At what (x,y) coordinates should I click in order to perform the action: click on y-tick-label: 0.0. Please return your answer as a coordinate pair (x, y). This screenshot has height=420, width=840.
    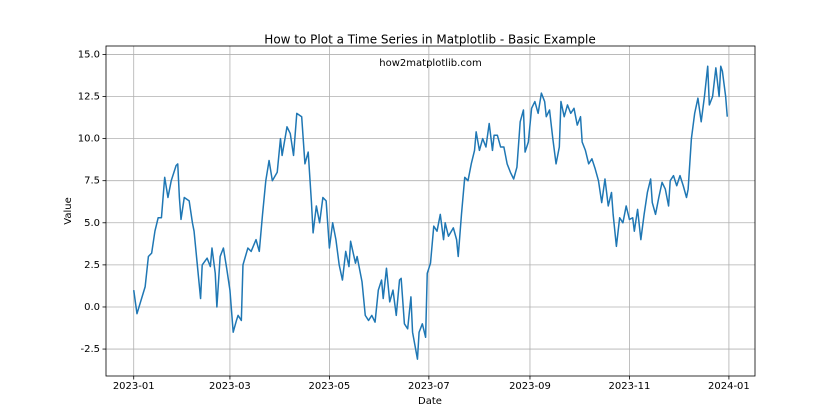
    Looking at the image, I should click on (92, 307).